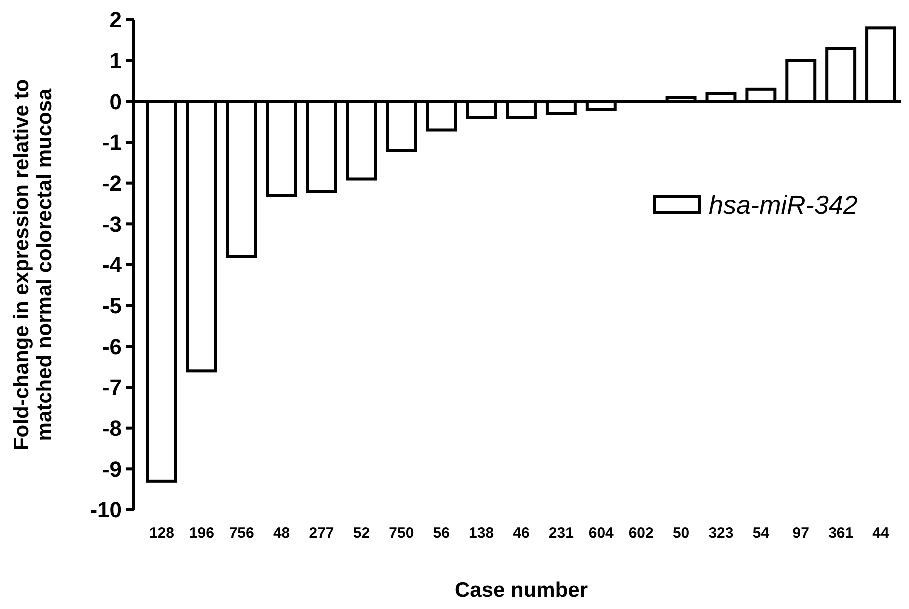  I want to click on x-tick-label: 361, so click(841, 533).